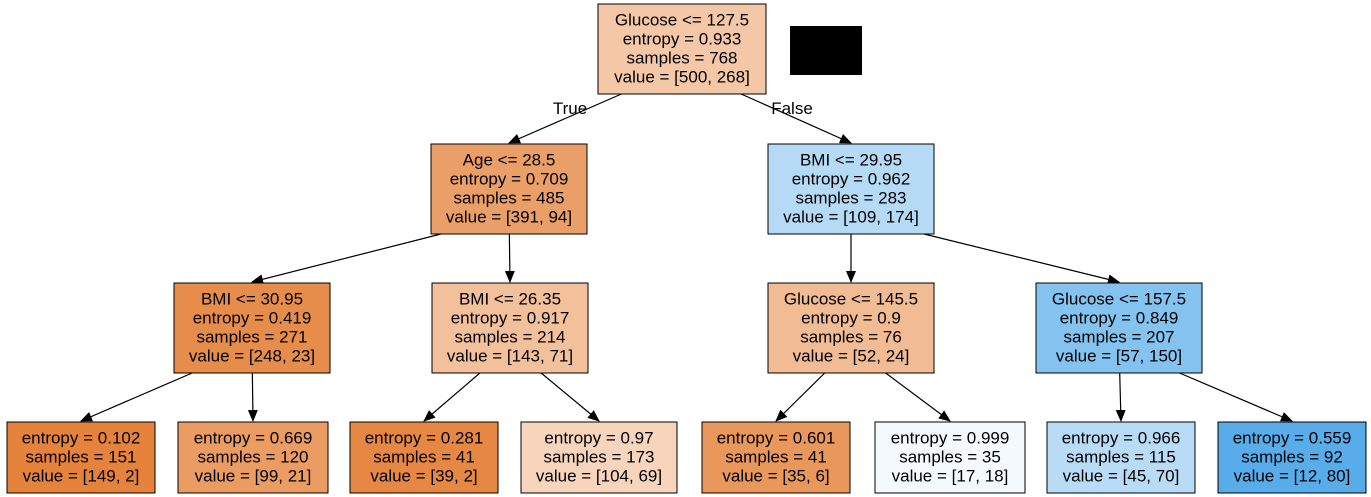  What do you see at coordinates (681, 58) in the screenshot?
I see `node-line: samples = 768` at bounding box center [681, 58].